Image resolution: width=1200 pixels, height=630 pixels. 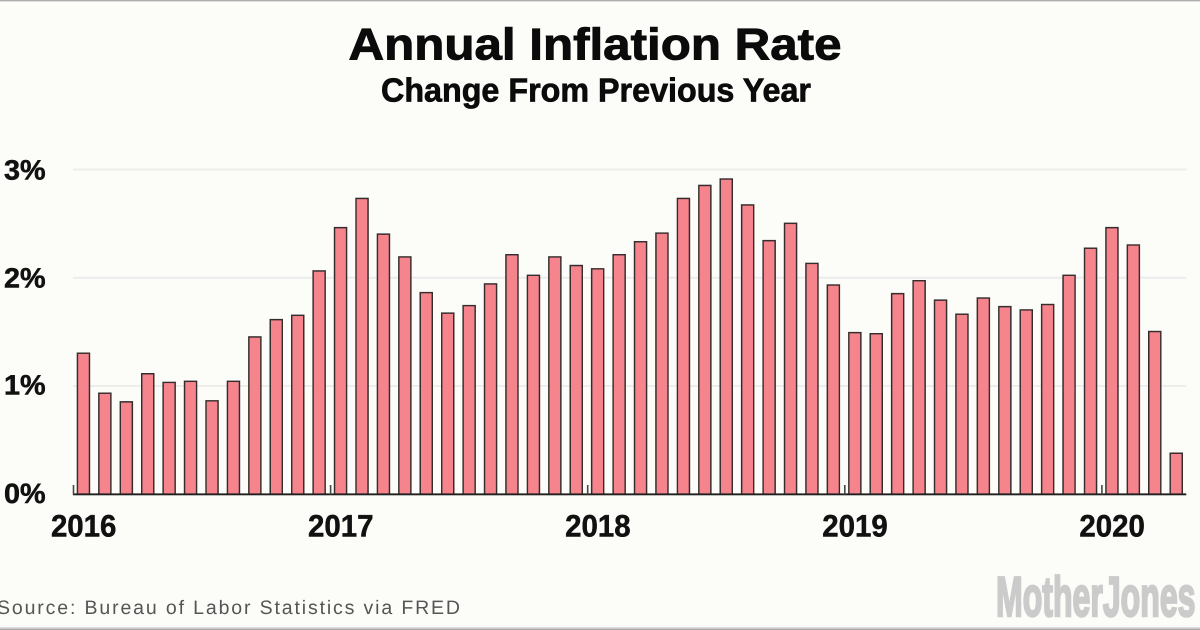 What do you see at coordinates (25, 384) in the screenshot?
I see `svg-text: 1%` at bounding box center [25, 384].